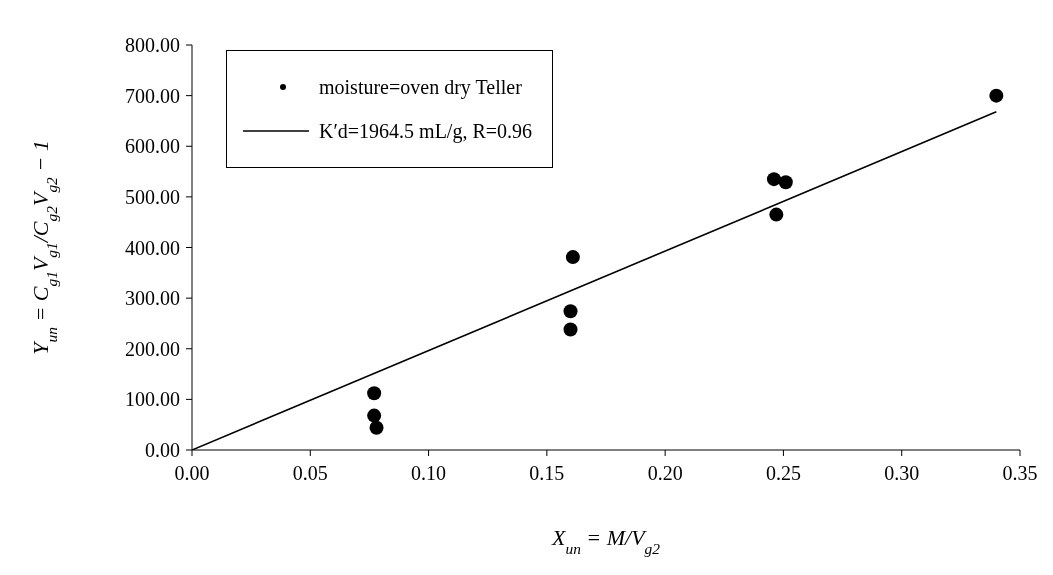 The height and width of the screenshot is (575, 1053). Describe the element at coordinates (420, 87) in the screenshot. I see `legend-label: moisture=oven dry Teller` at that location.